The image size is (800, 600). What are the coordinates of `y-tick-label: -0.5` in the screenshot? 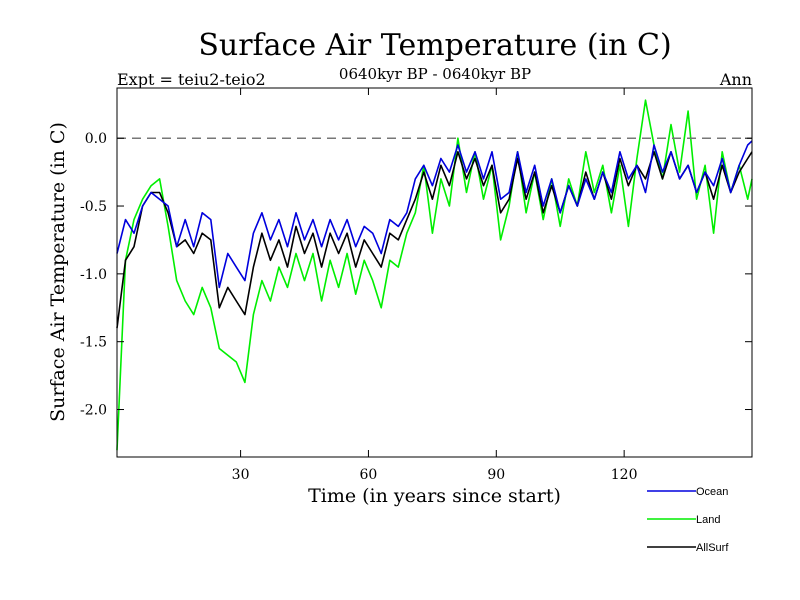 It's located at (93, 207).